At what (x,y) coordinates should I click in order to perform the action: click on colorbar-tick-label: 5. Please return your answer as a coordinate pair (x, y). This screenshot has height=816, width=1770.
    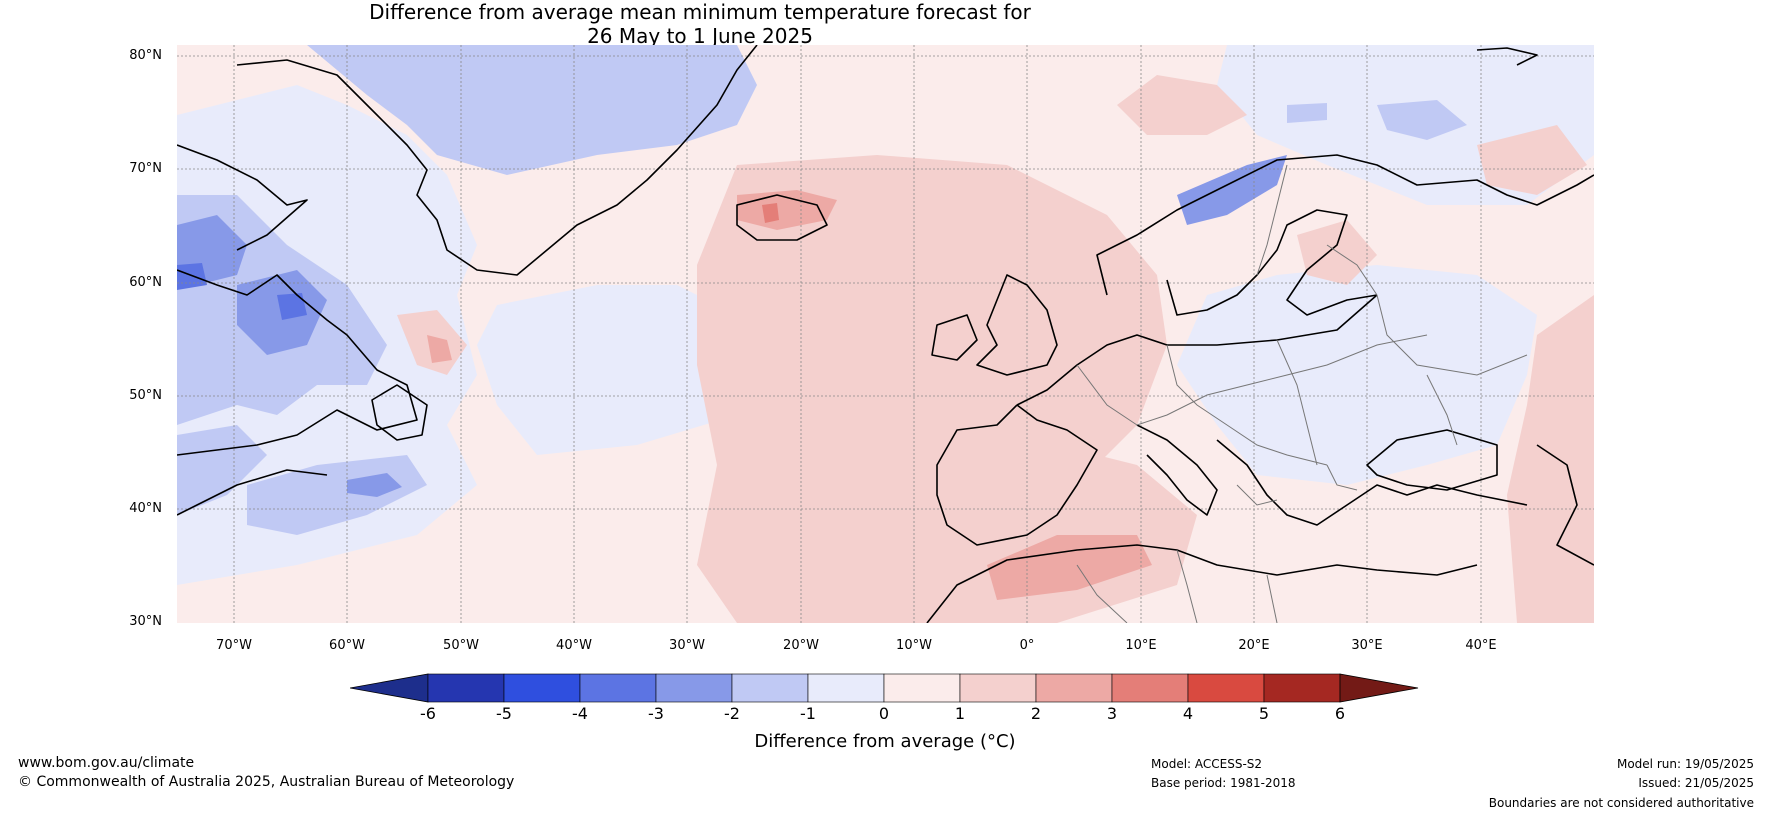
    Looking at the image, I should click on (1264, 713).